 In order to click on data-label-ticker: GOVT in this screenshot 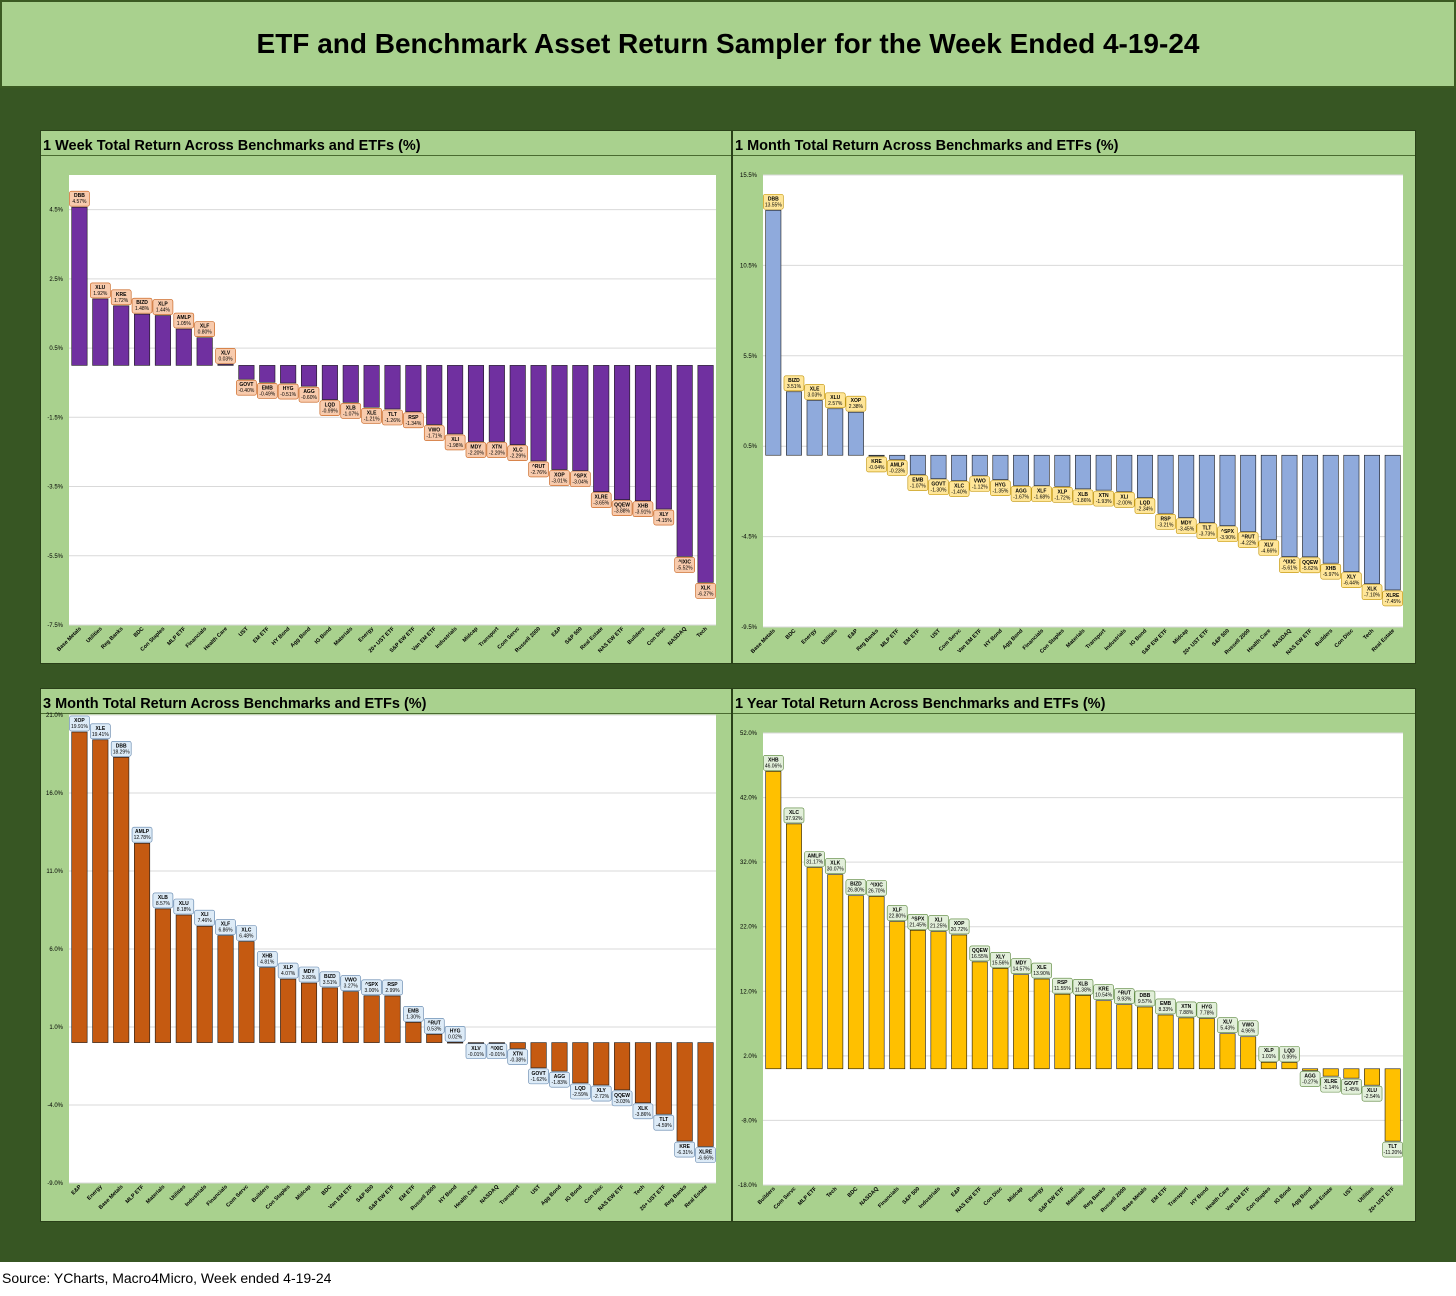, I will do `click(246, 385)`.